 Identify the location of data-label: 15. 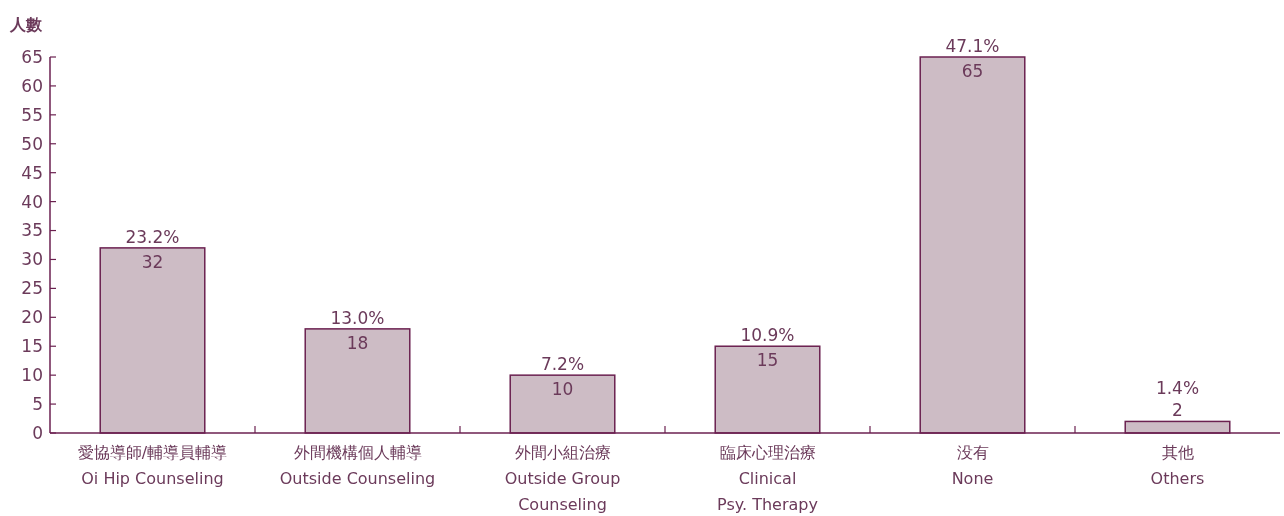
(767, 360).